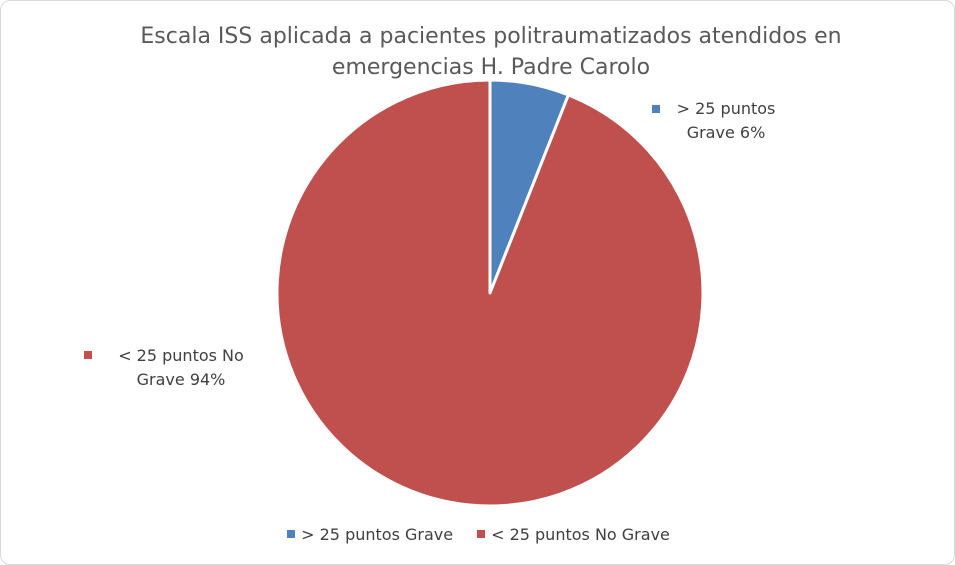 The height and width of the screenshot is (565, 955). I want to click on legend: > 25 puntos Grave < 25 puntos No Grave, so click(477, 534).